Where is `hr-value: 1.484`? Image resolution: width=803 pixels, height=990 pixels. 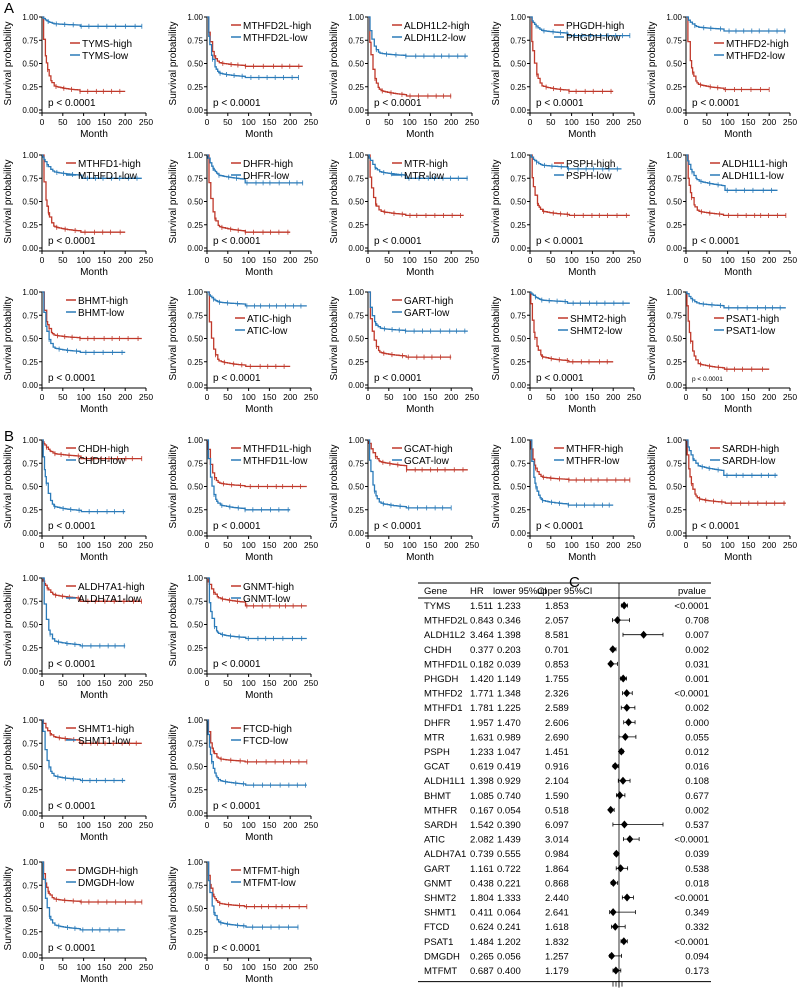 hr-value: 1.484 is located at coordinates (482, 942).